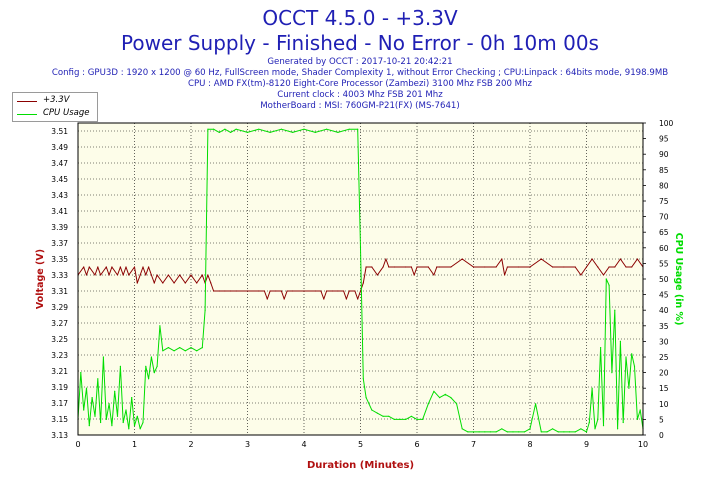 This screenshot has width=720, height=480. I want to click on x-tick-label: 5, so click(360, 444).